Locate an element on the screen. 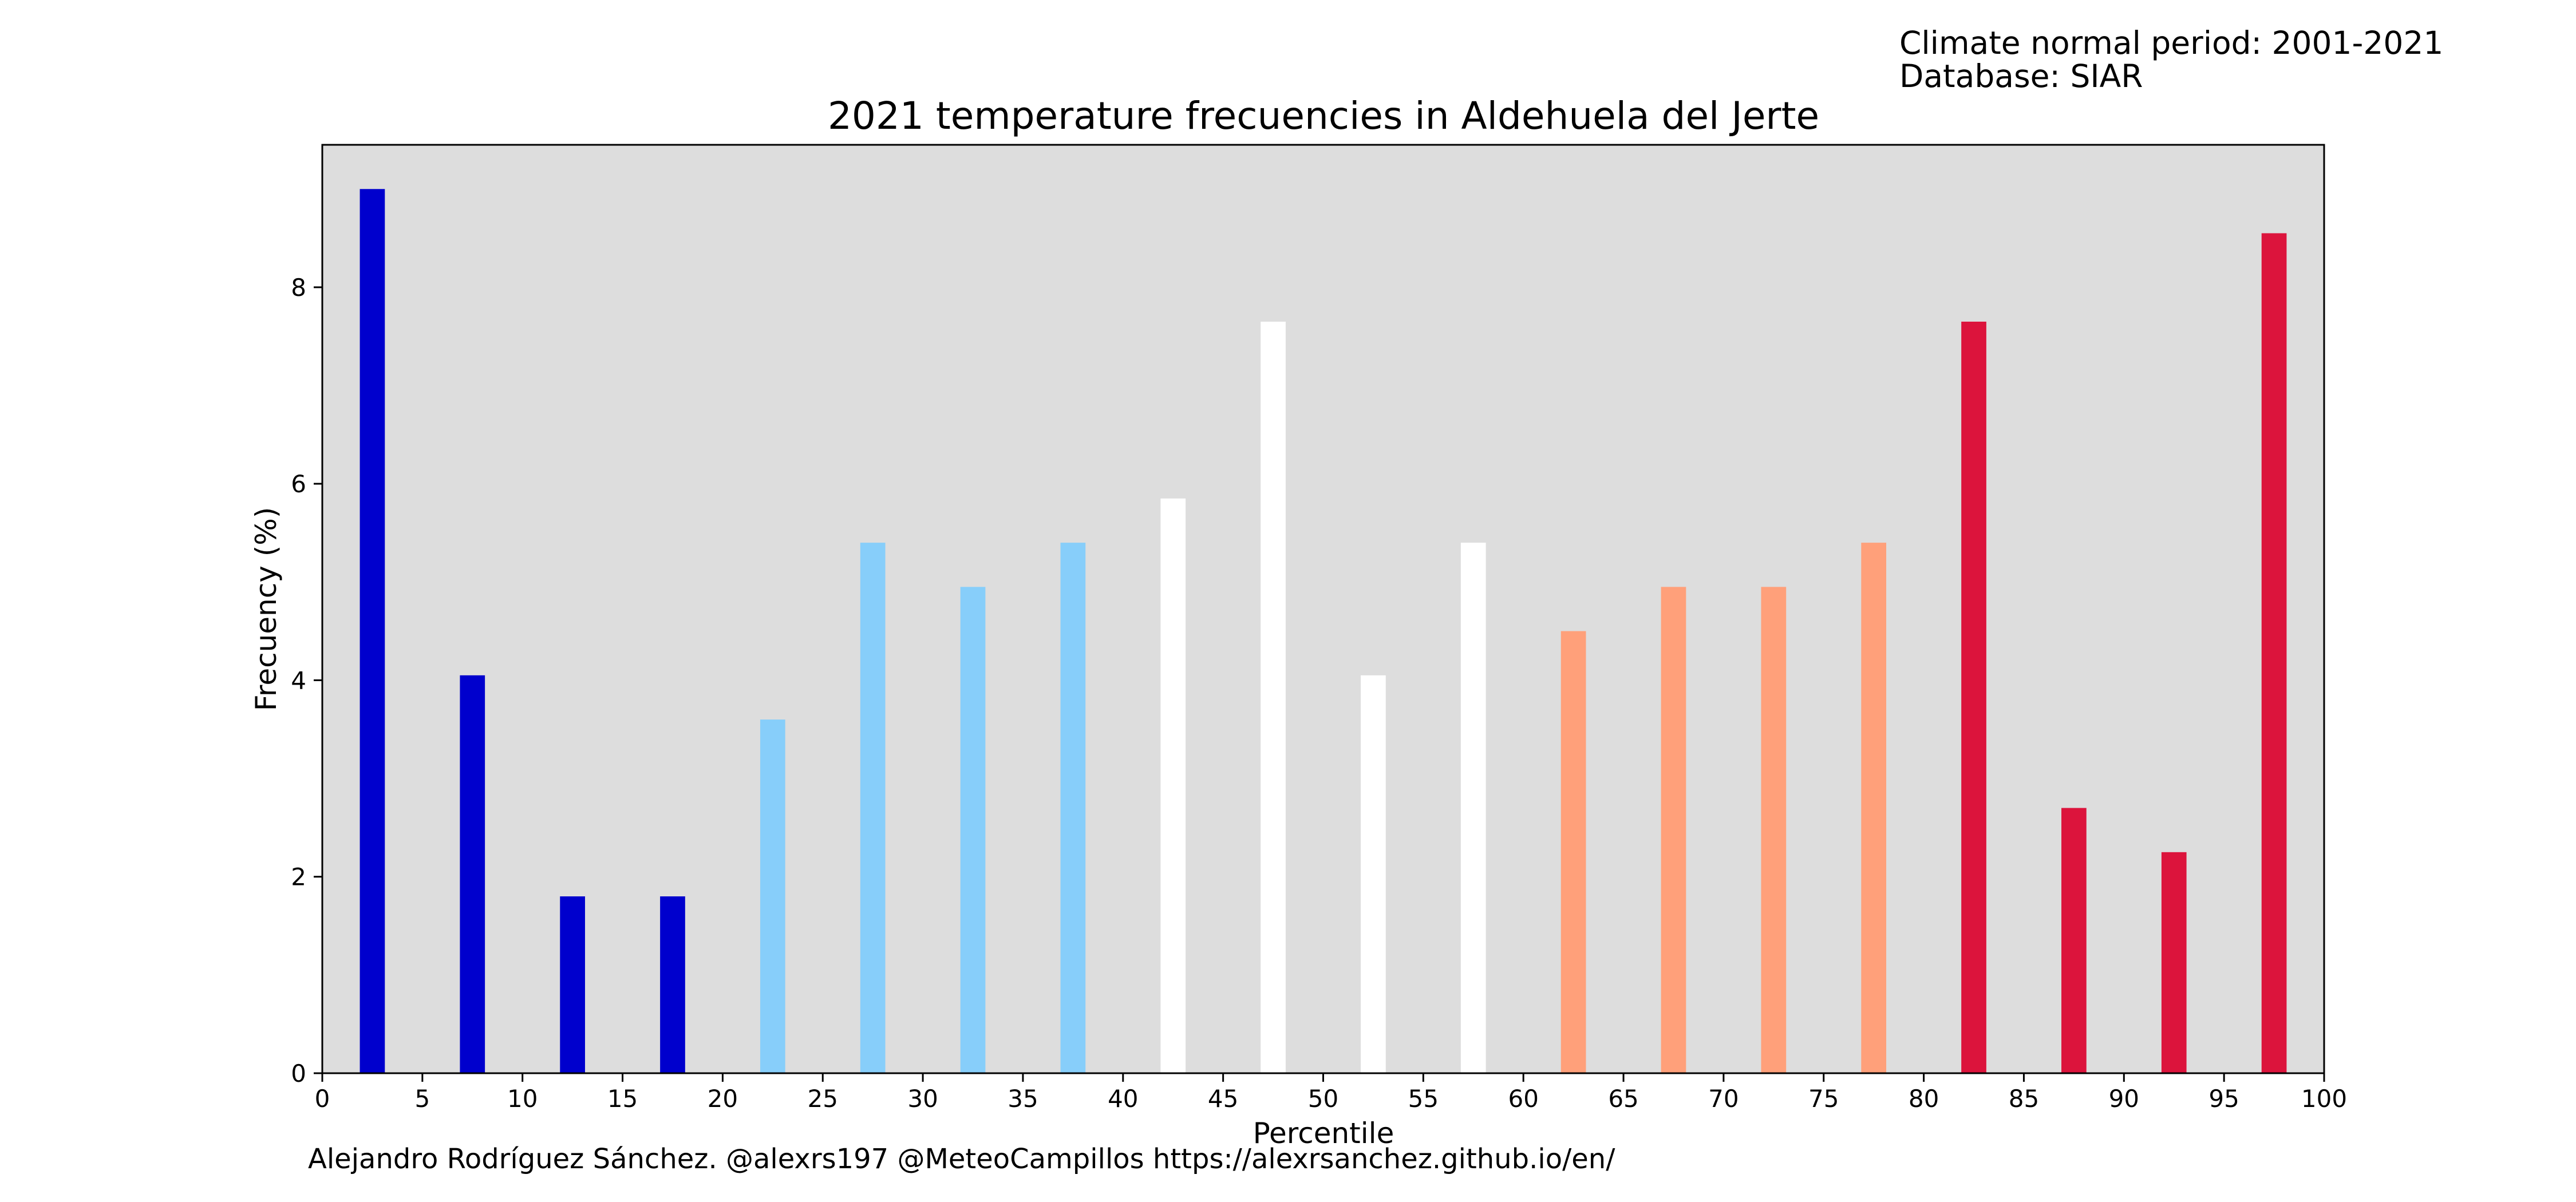  bar-77.5 is located at coordinates (1874, 808).